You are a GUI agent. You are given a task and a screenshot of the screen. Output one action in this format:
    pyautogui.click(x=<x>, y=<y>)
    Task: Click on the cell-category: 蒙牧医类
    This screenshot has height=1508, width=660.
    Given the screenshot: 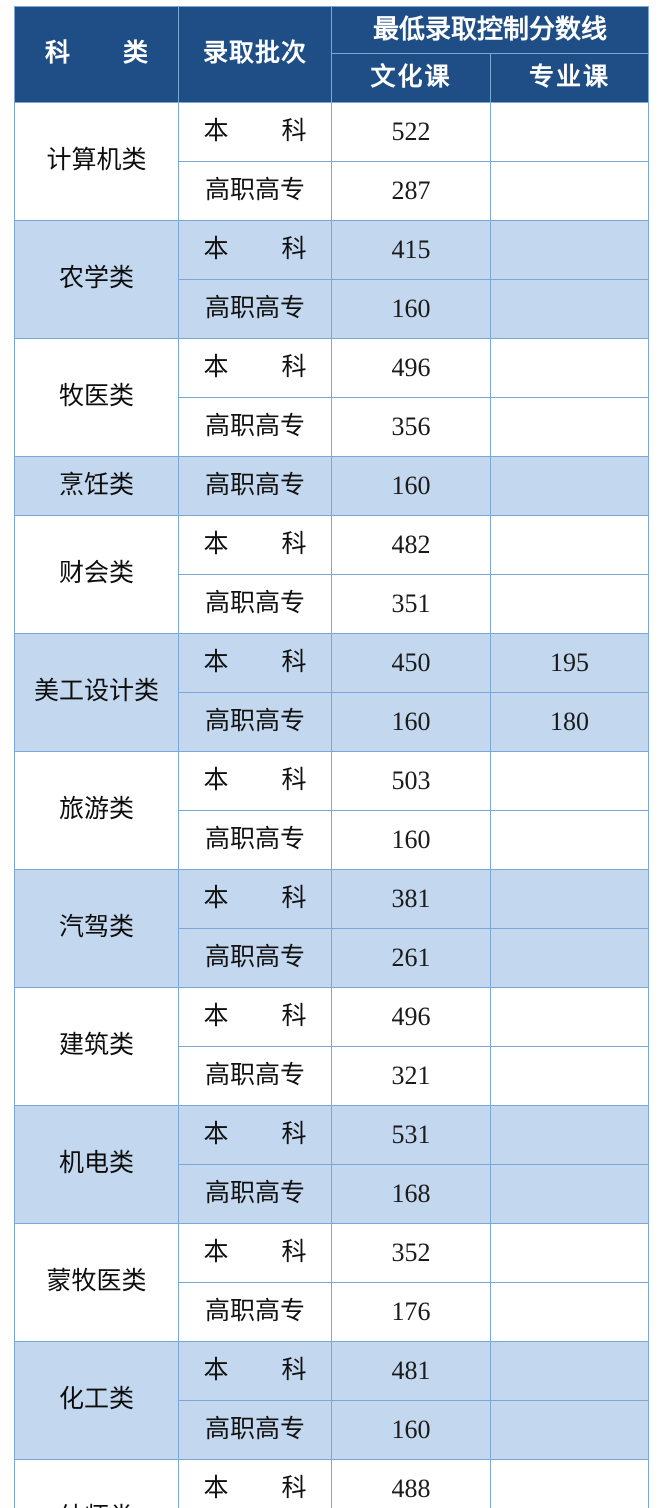 What is the action you would take?
    pyautogui.click(x=96, y=1282)
    